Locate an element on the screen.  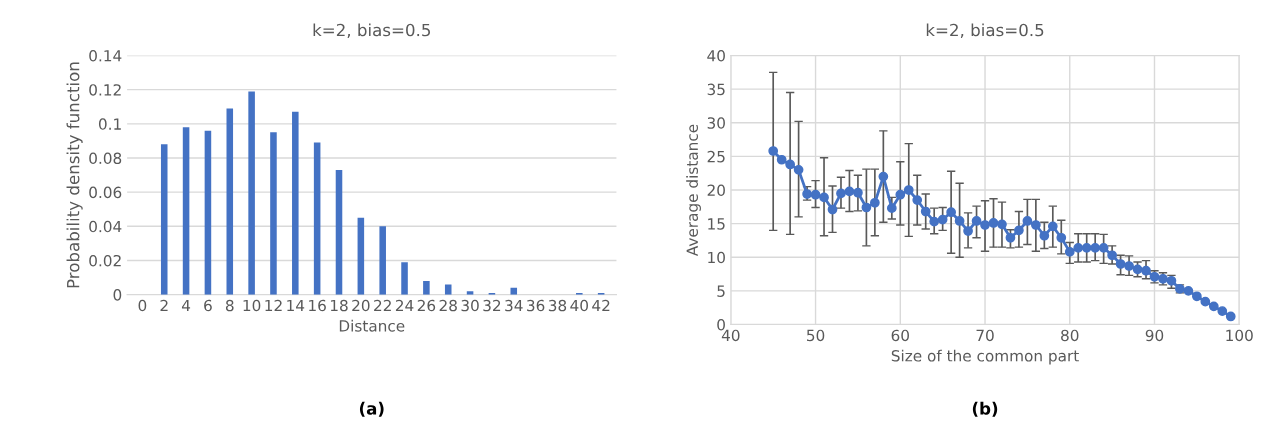
text: (a) is located at coordinates (371, 409).